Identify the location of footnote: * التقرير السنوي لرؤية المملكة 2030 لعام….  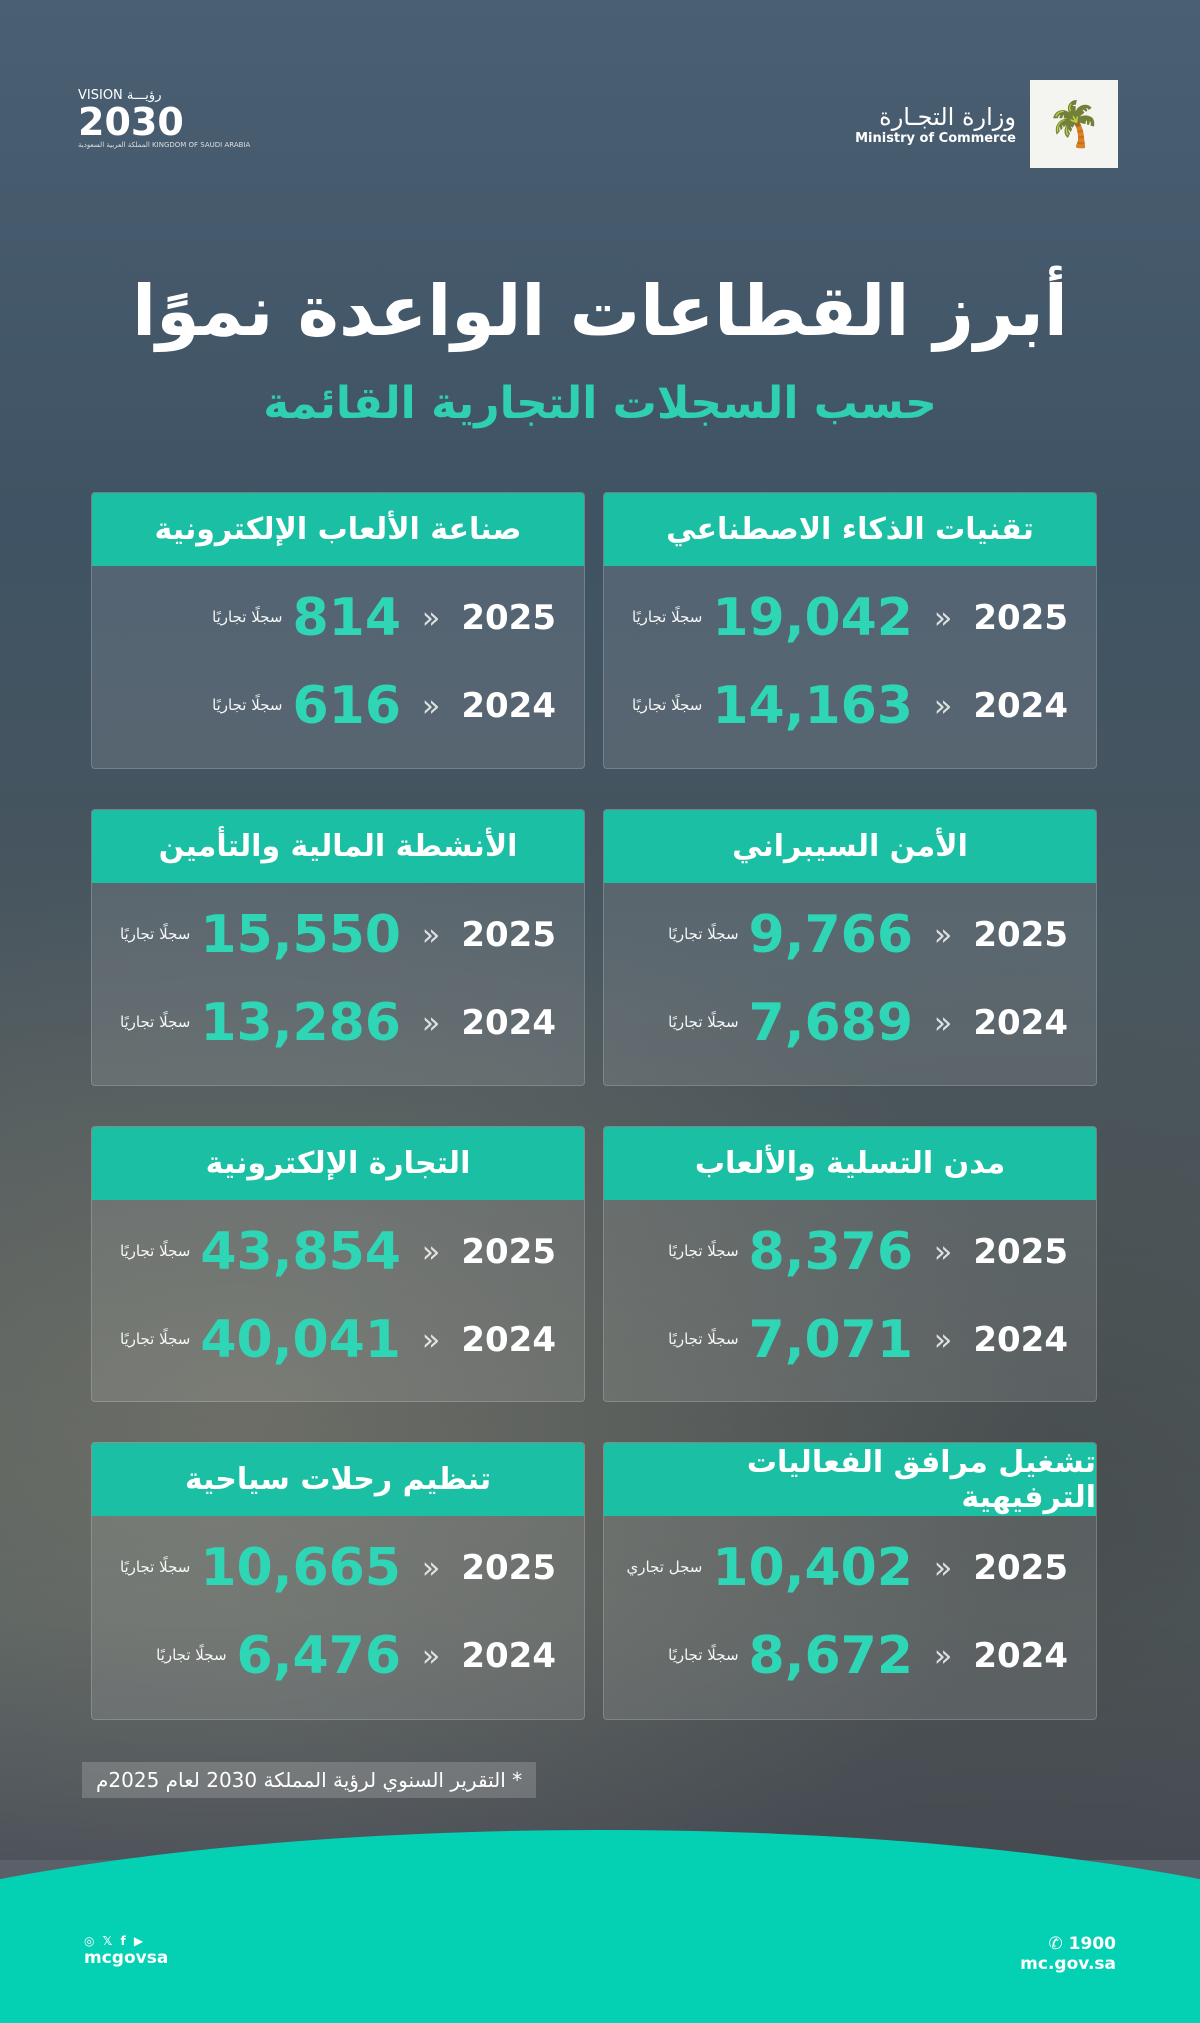
(309, 1780).